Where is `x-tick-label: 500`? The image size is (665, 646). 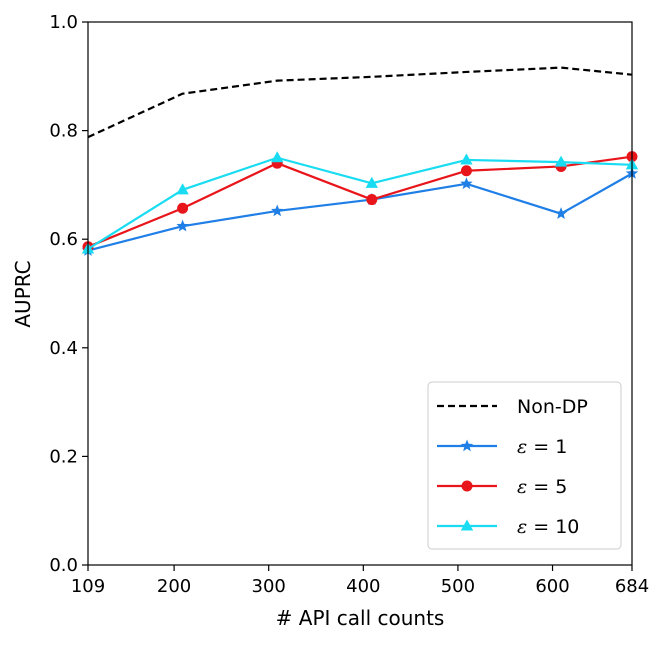
x-tick-label: 500 is located at coordinates (458, 586).